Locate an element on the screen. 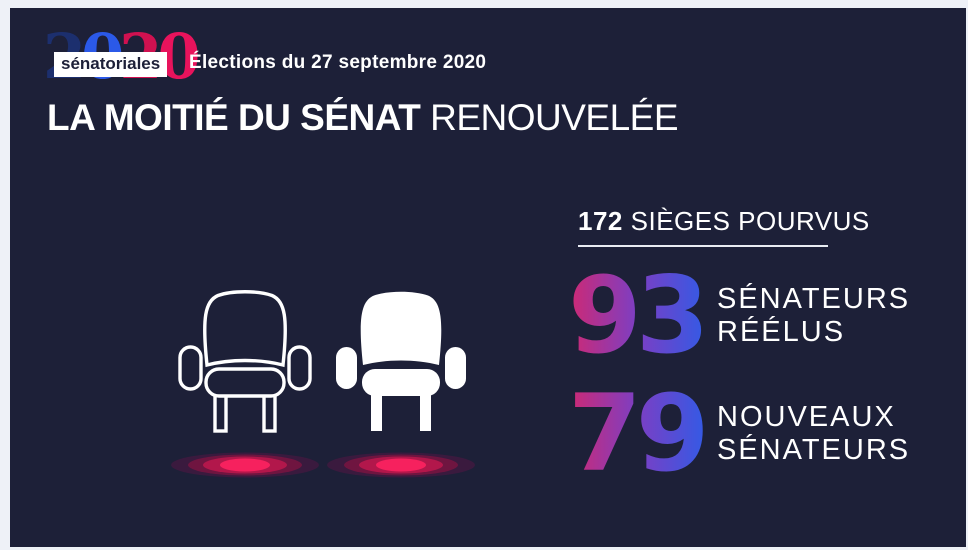 The image size is (968, 550). stat-label-line: RÉÉLUS is located at coordinates (781, 332).